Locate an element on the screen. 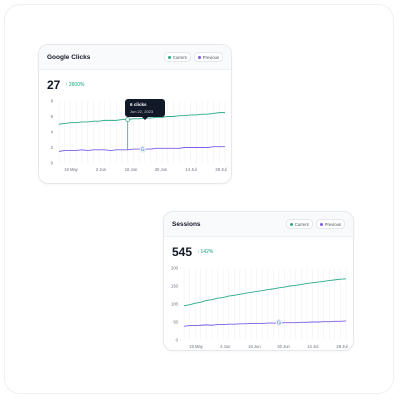 This screenshot has height=400, width=400. y-tick-label: 2 is located at coordinates (52, 147).